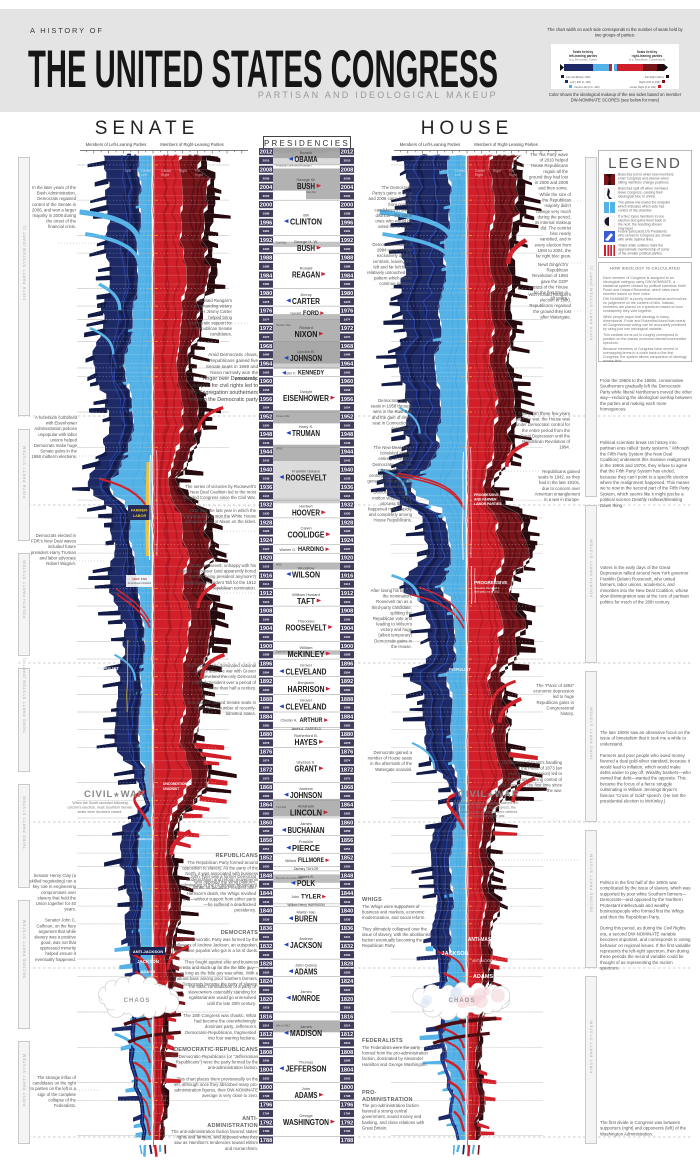 This screenshot has height=1174, width=700. I want to click on svg-text: ADAMS, so click(483, 977).